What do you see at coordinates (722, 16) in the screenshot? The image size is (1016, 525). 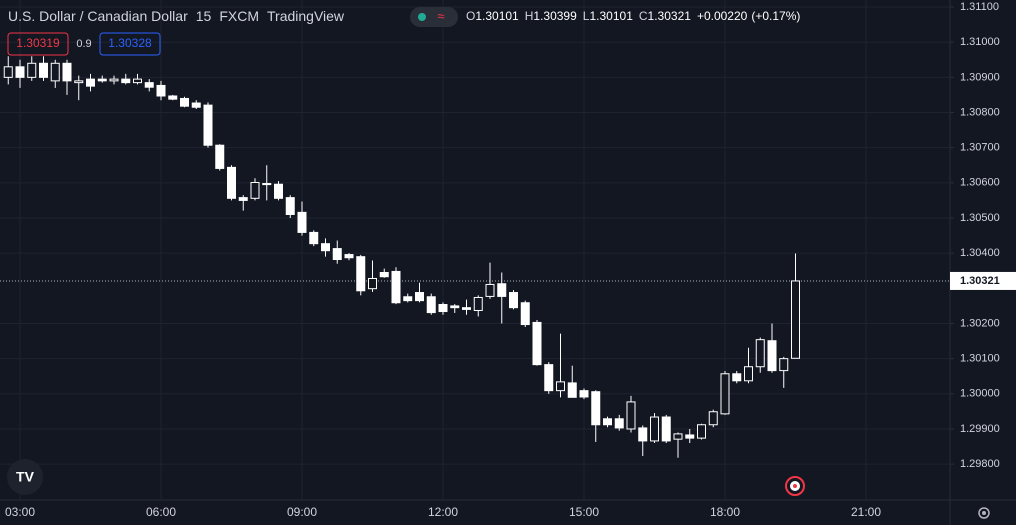 I see `change: +0.00220` at bounding box center [722, 16].